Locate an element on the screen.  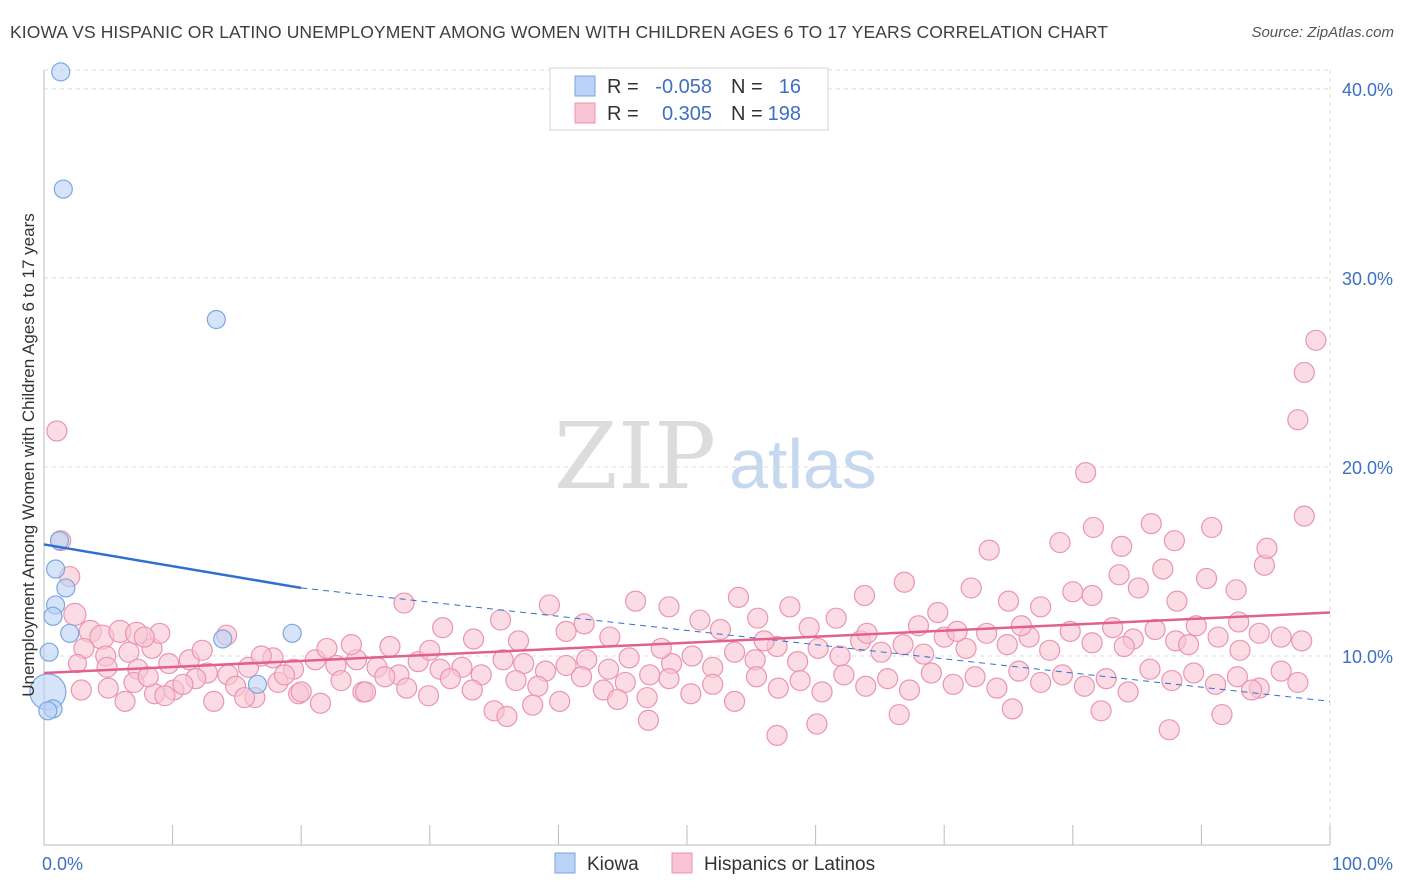
x-tick-labels: 0.0% 100.0% is located at coordinates (717, 864).